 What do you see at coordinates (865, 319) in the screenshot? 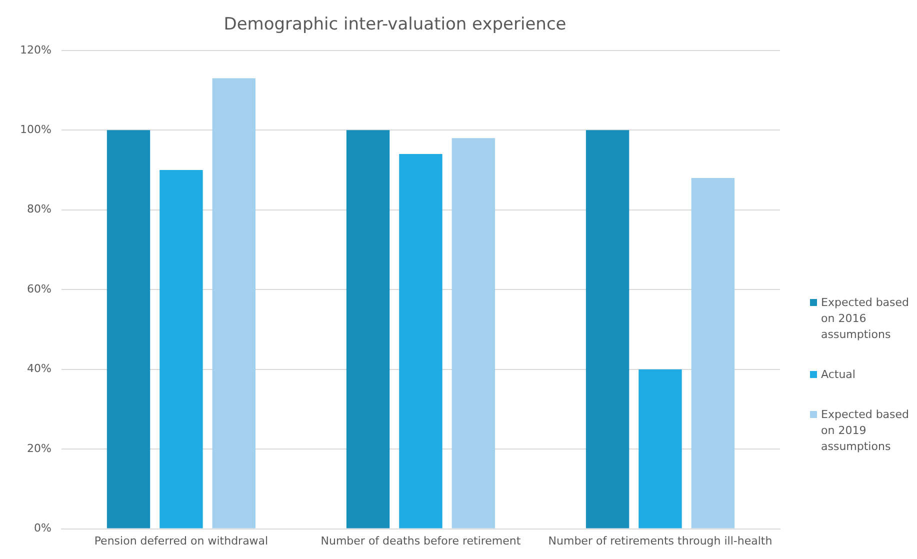
I see `legend-label: Expected based on 2016 assumptions` at bounding box center [865, 319].